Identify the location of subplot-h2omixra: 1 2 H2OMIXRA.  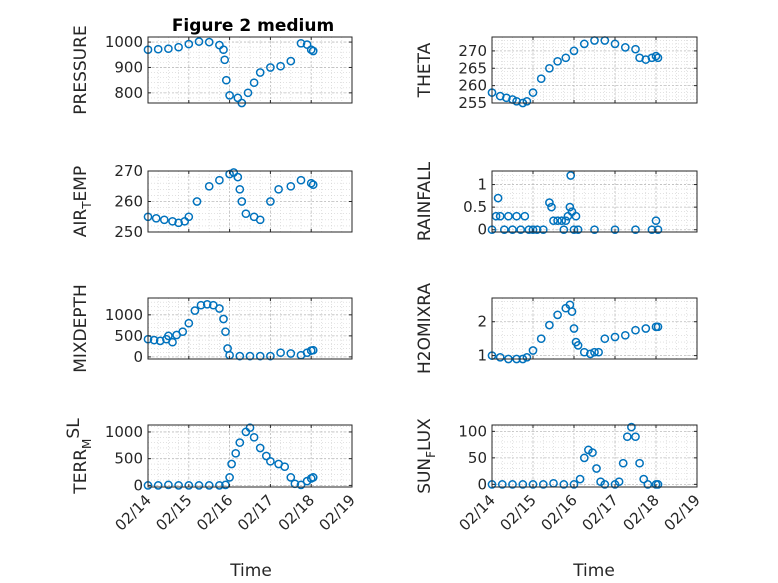
(556, 328).